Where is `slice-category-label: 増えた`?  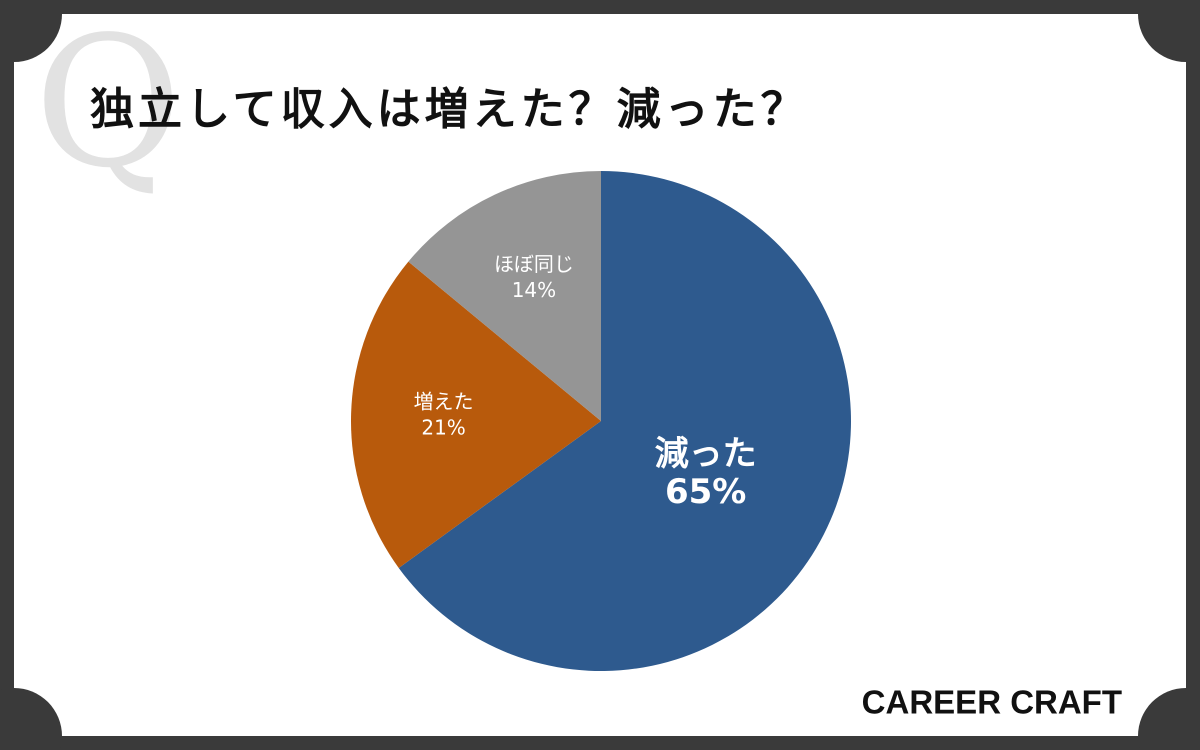 slice-category-label: 増えた is located at coordinates (444, 402).